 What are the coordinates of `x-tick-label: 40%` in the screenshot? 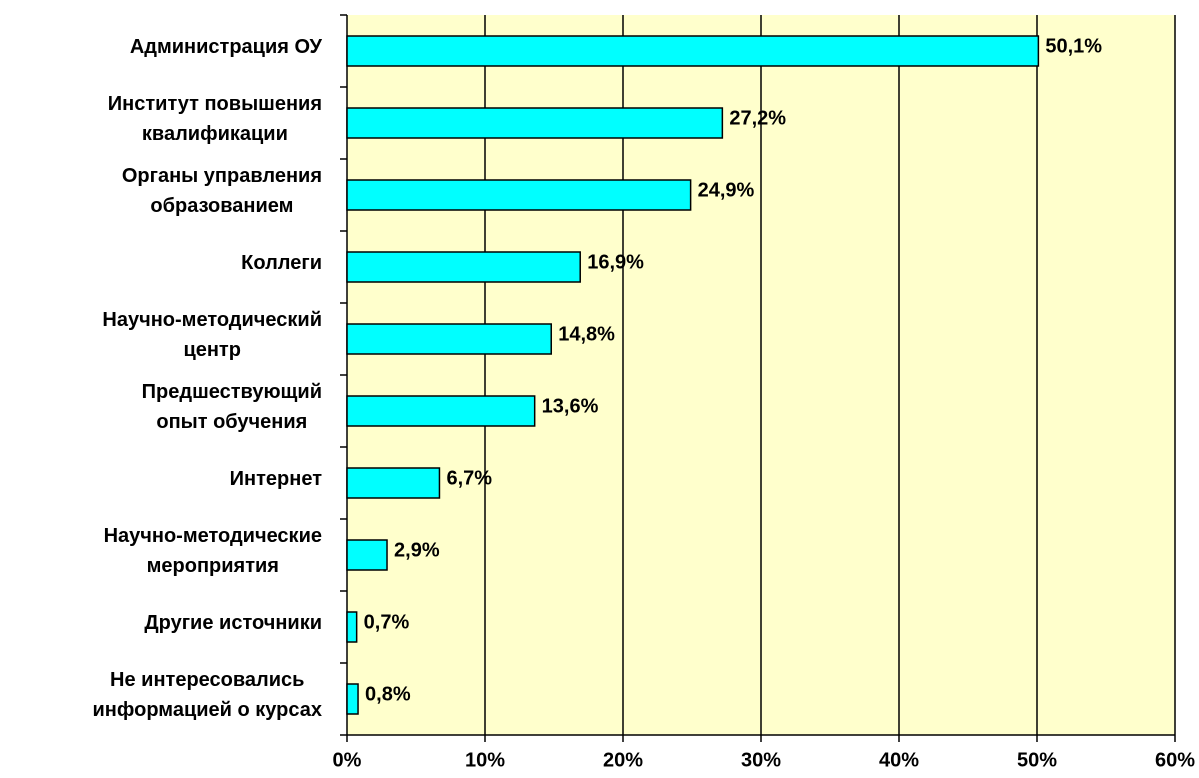 It's located at (899, 760).